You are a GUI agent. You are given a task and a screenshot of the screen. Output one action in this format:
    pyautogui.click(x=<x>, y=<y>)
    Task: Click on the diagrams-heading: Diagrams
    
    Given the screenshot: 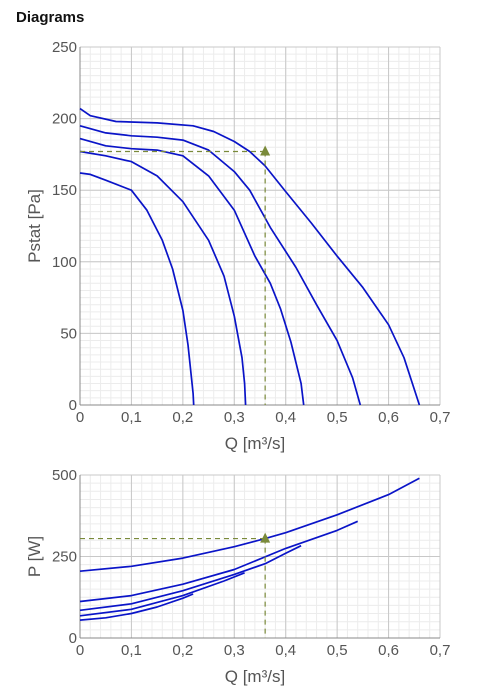 What is the action you would take?
    pyautogui.click(x=50, y=17)
    